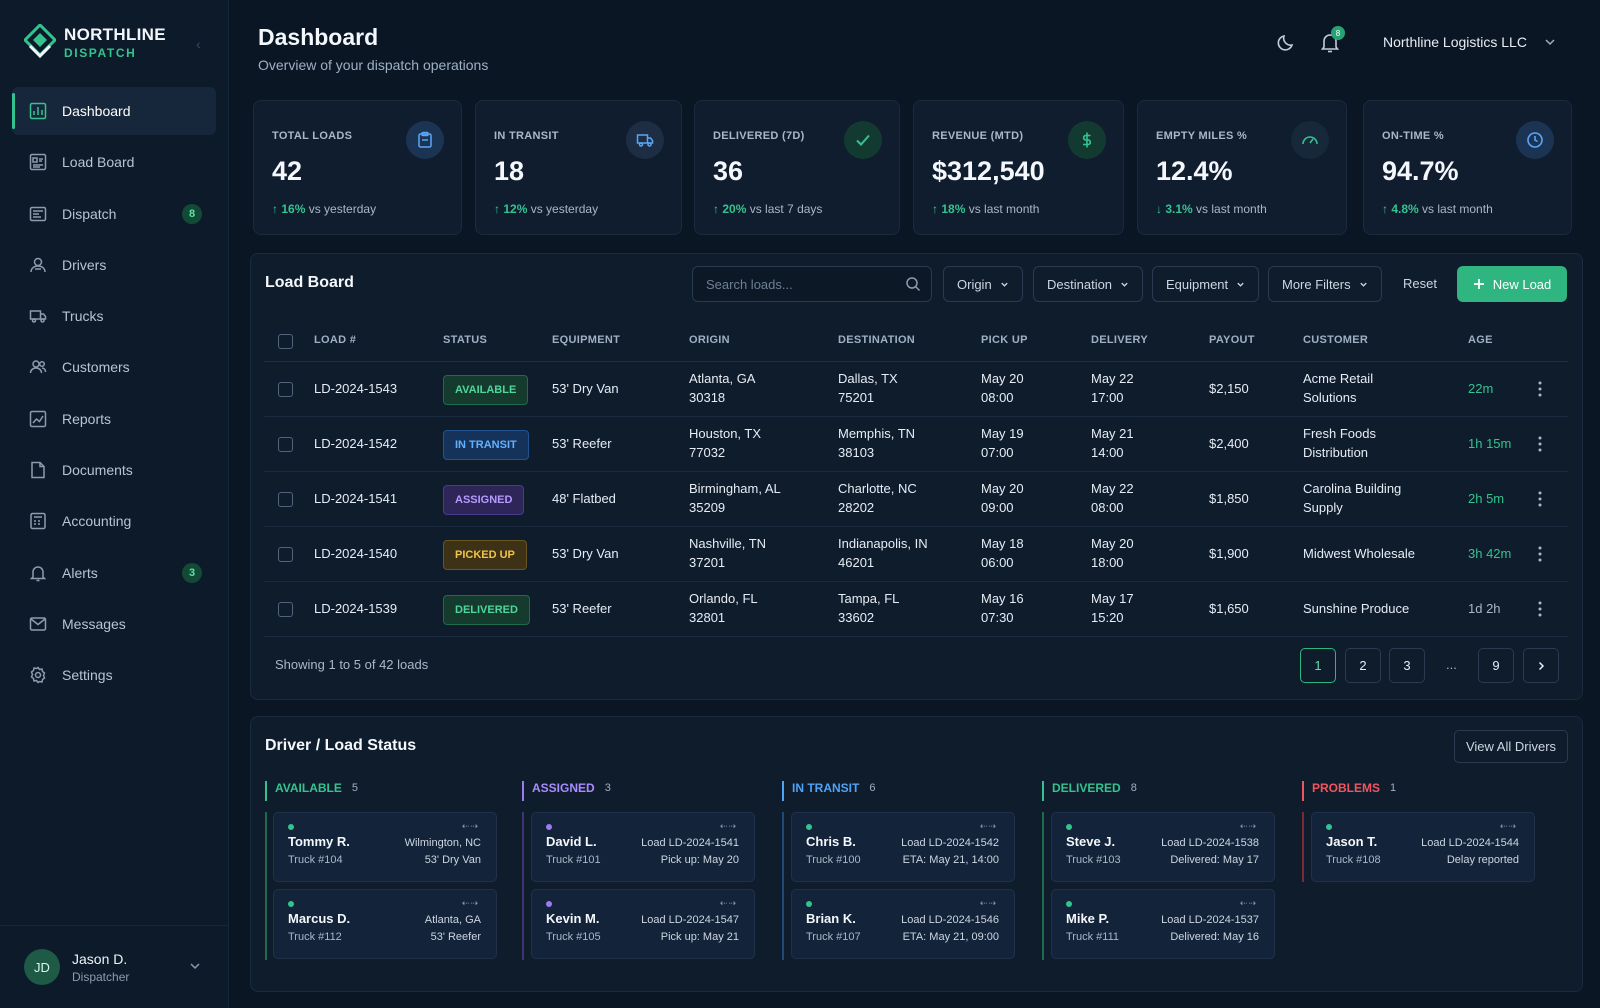 This screenshot has width=1600, height=1008. What do you see at coordinates (357, 167) in the screenshot?
I see `kpi-card-total-loads: TOTAL LOADS 42 ↑ 16% vs yesterday` at bounding box center [357, 167].